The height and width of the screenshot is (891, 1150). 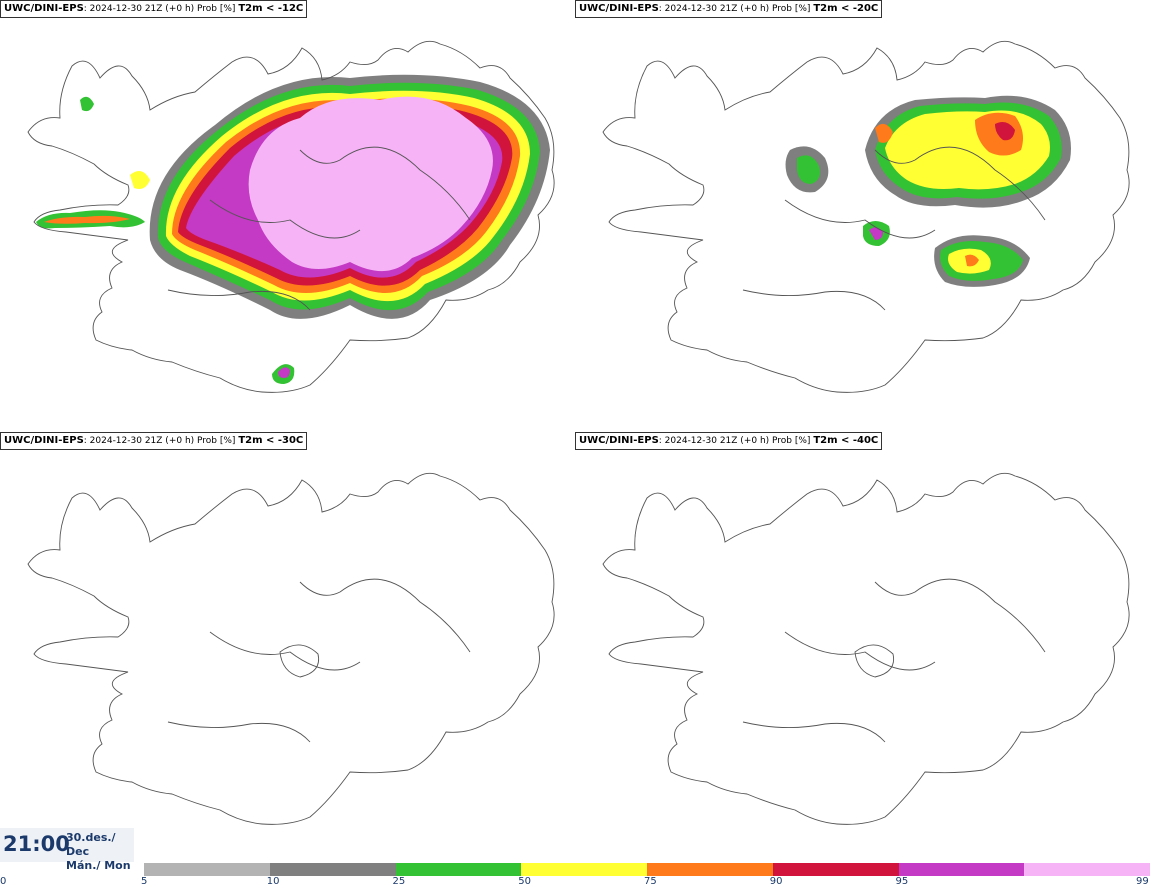 I want to click on valid-date: 30.des./ Dec Mán./ Mon, so click(x=100, y=852).